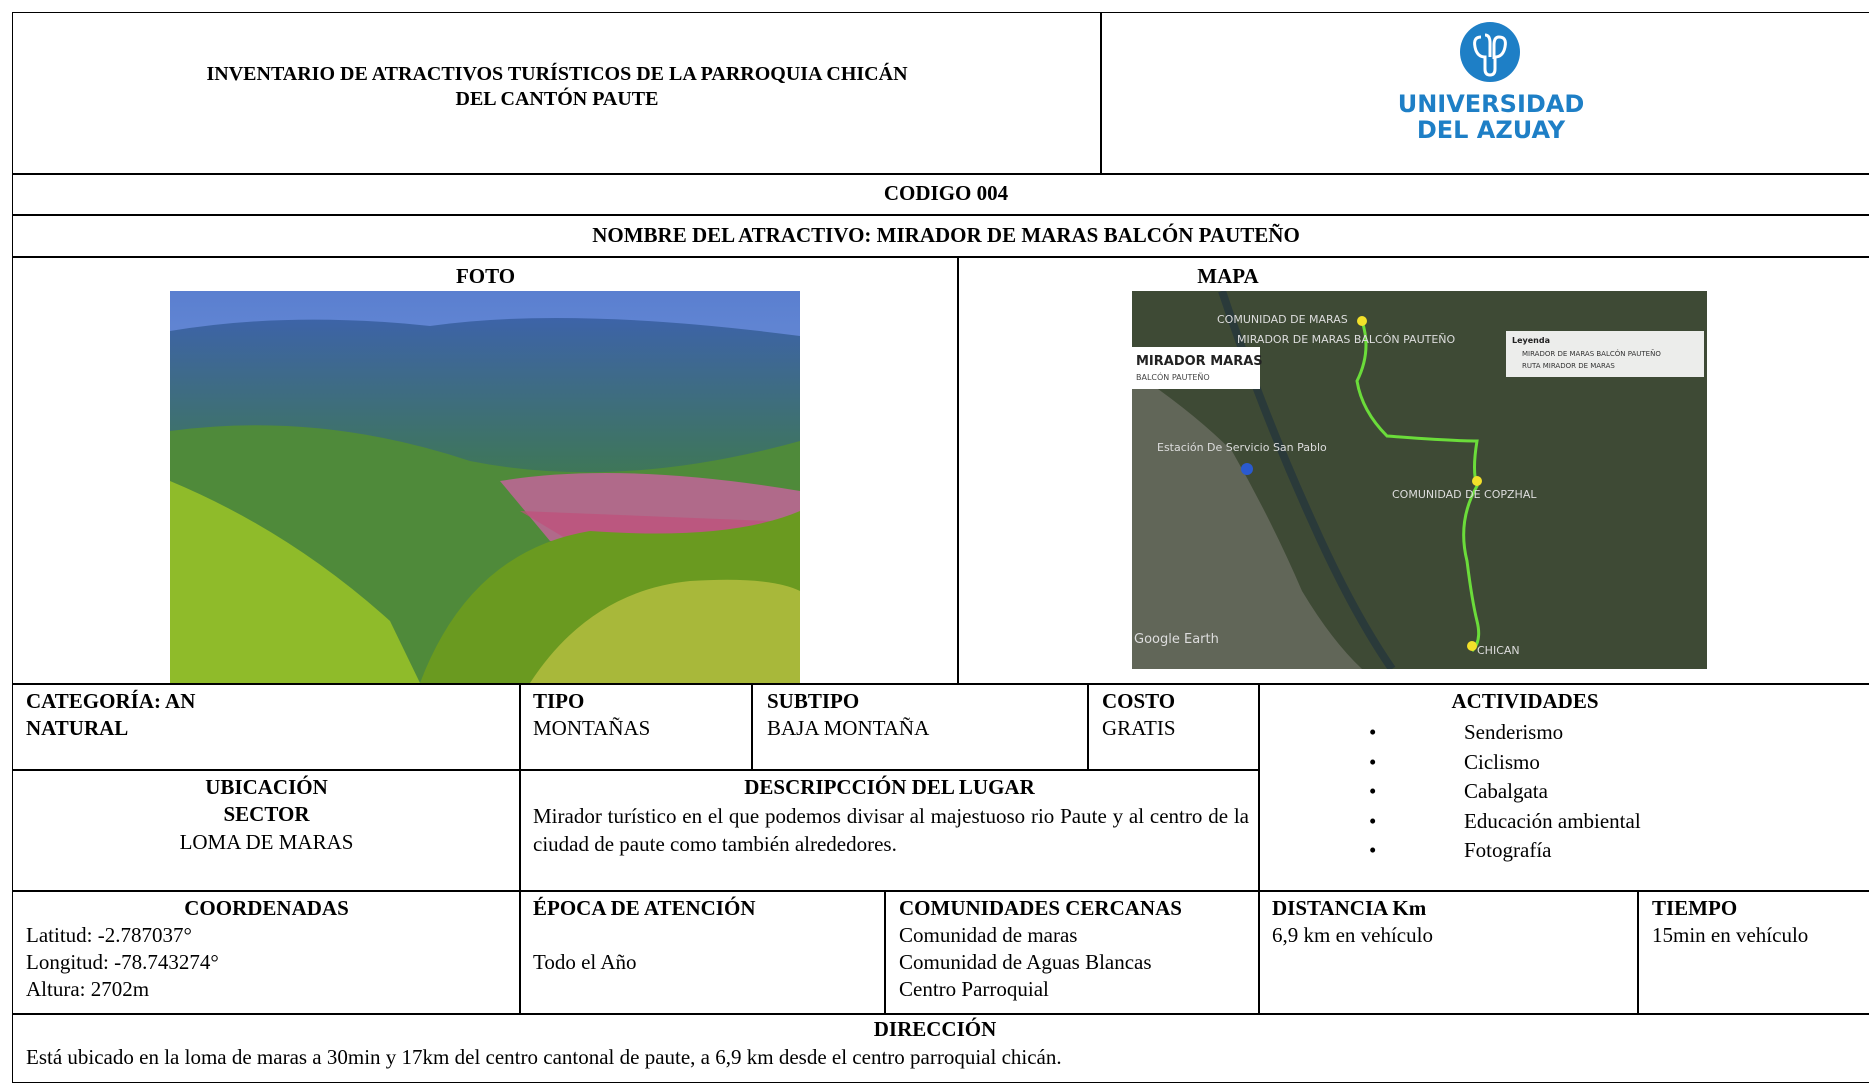 This screenshot has height=1083, width=1869. Describe the element at coordinates (1448, 952) in the screenshot. I see `distancia-cell: DISTANCIA Km 6,9 km en vehículo` at that location.